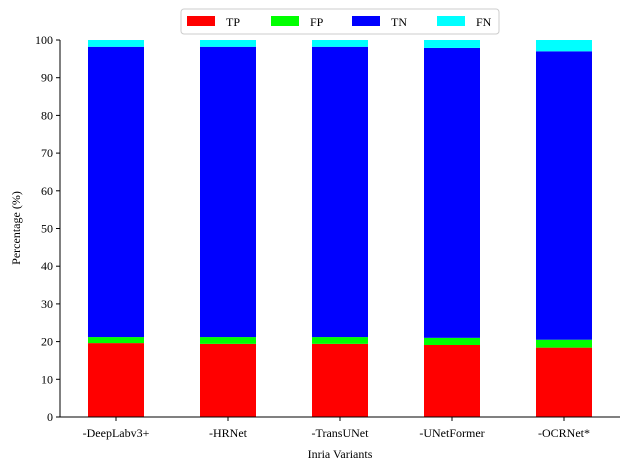 This screenshot has width=630, height=470. What do you see at coordinates (451, 433) in the screenshot?
I see `x-tick-label-unetformer: -UNetFormer` at bounding box center [451, 433].